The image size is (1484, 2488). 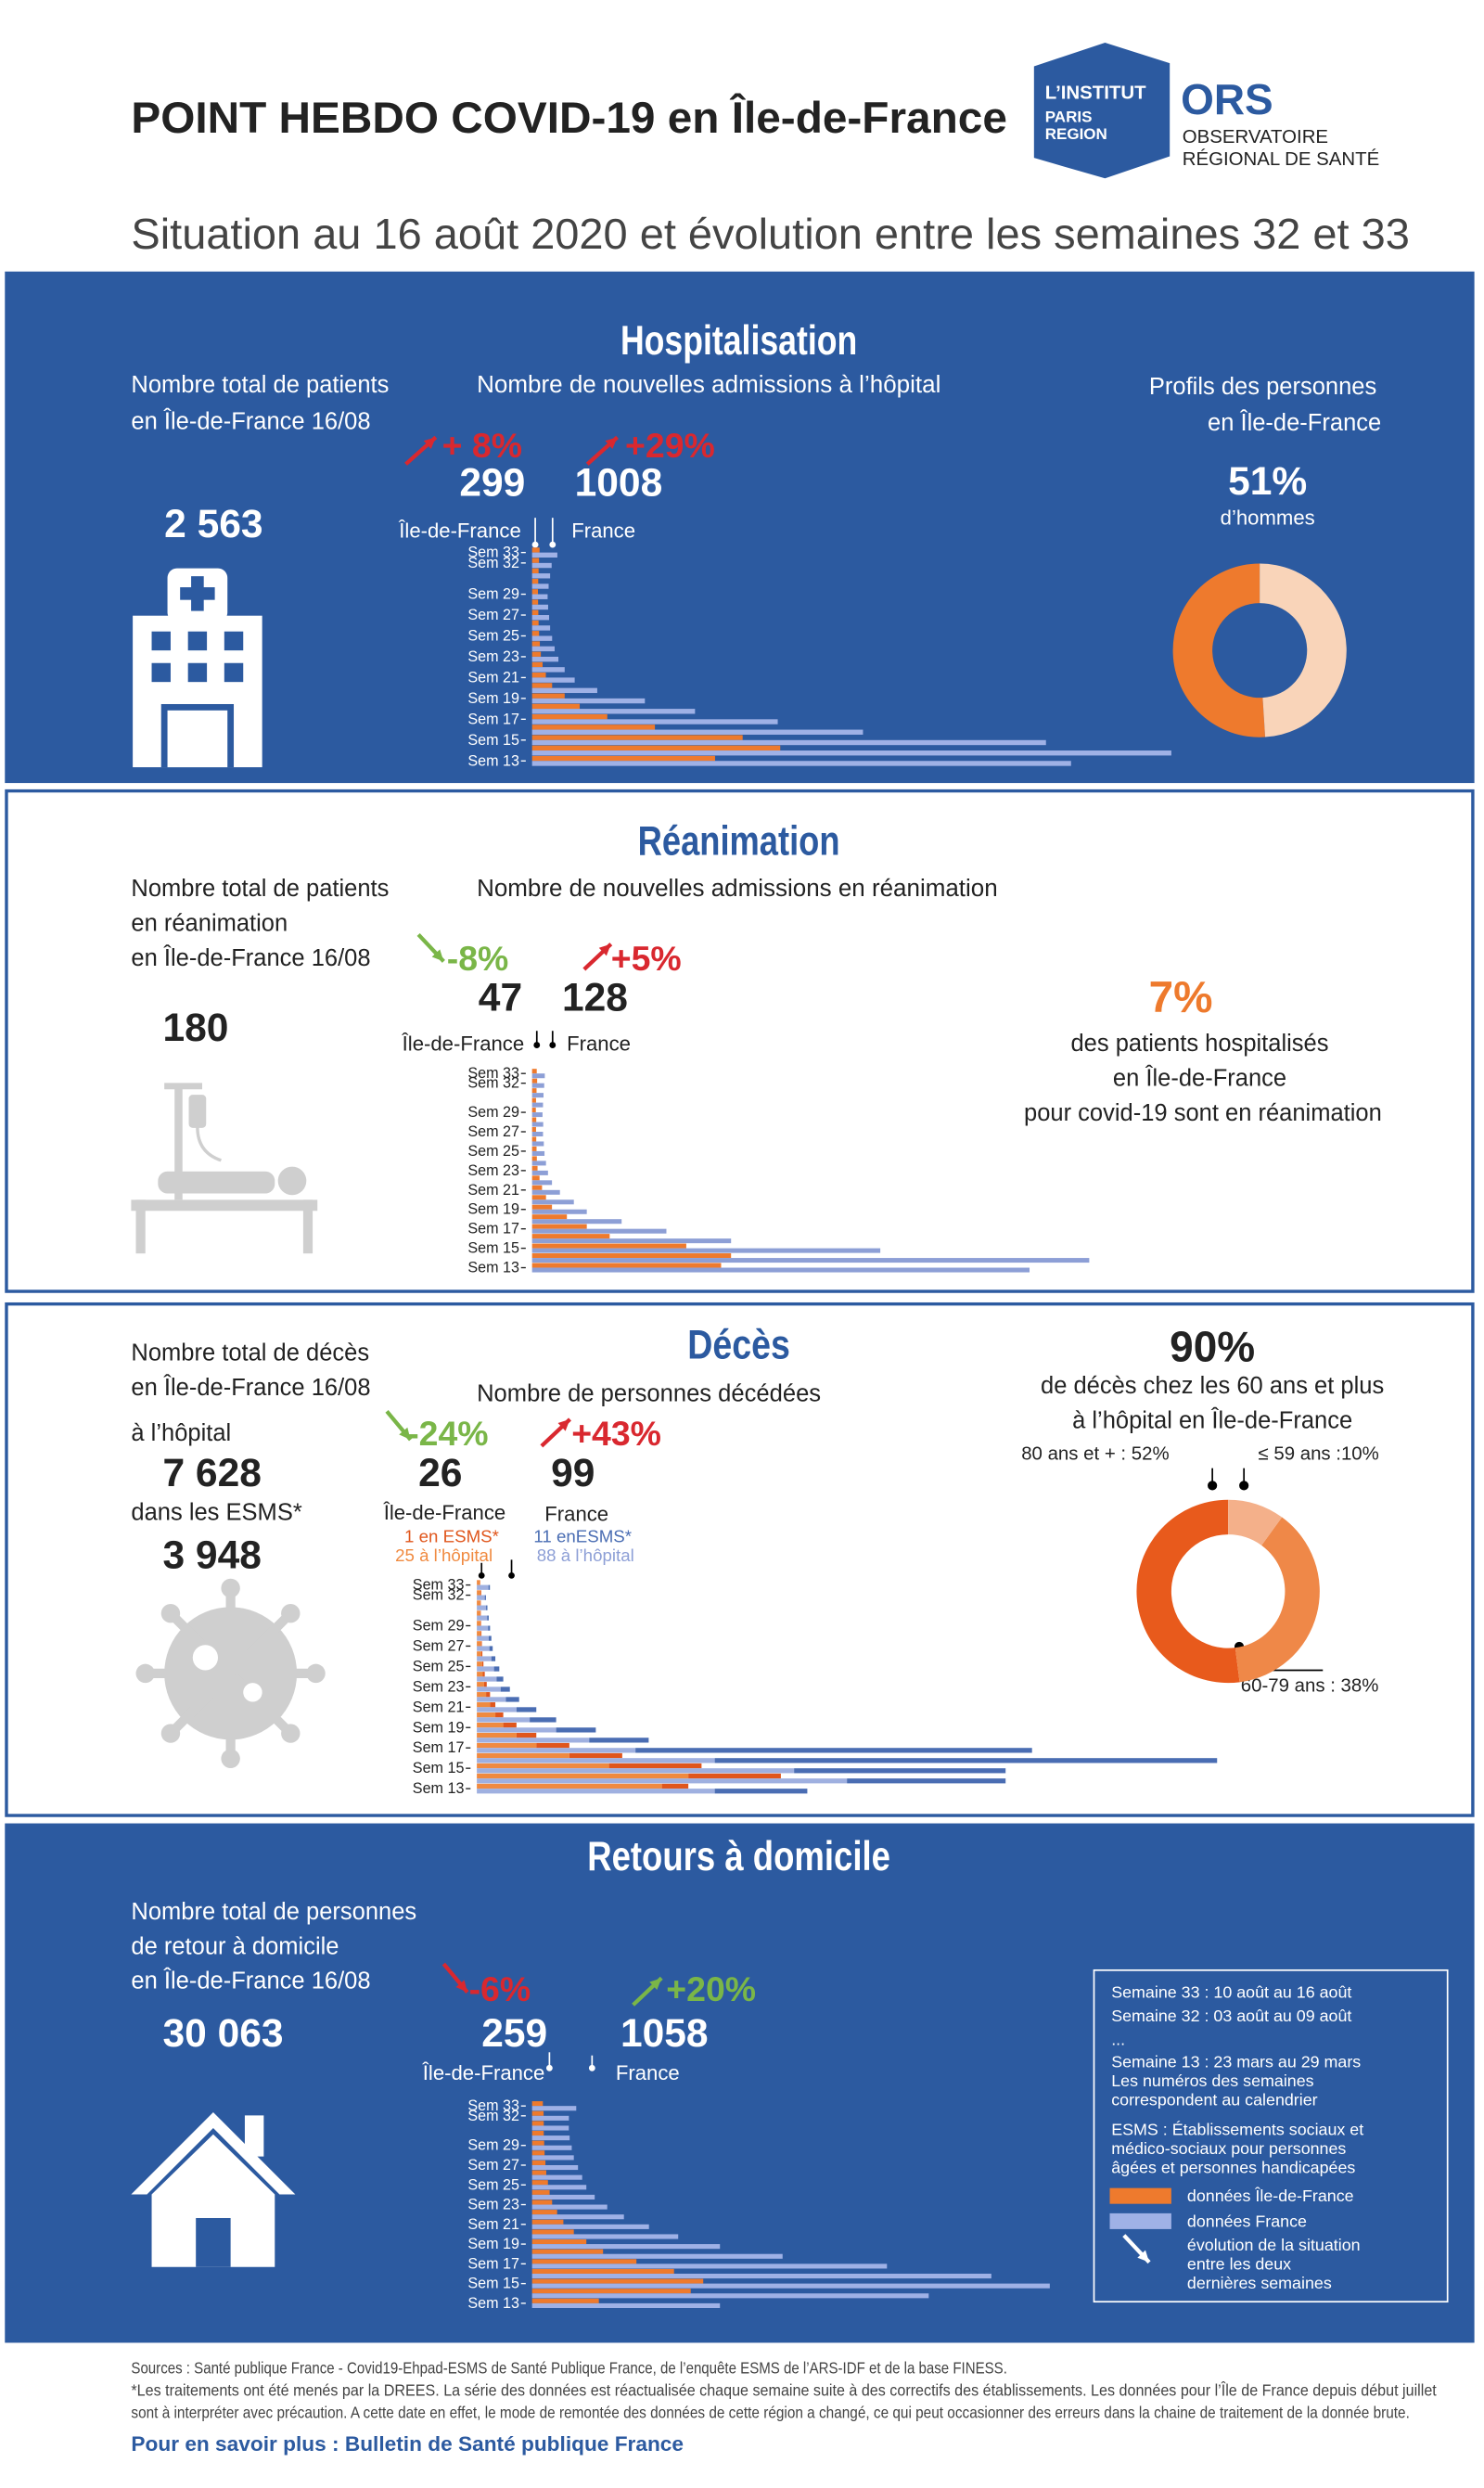 I want to click on y-tick-label: Sem 19, so click(x=493, y=699).